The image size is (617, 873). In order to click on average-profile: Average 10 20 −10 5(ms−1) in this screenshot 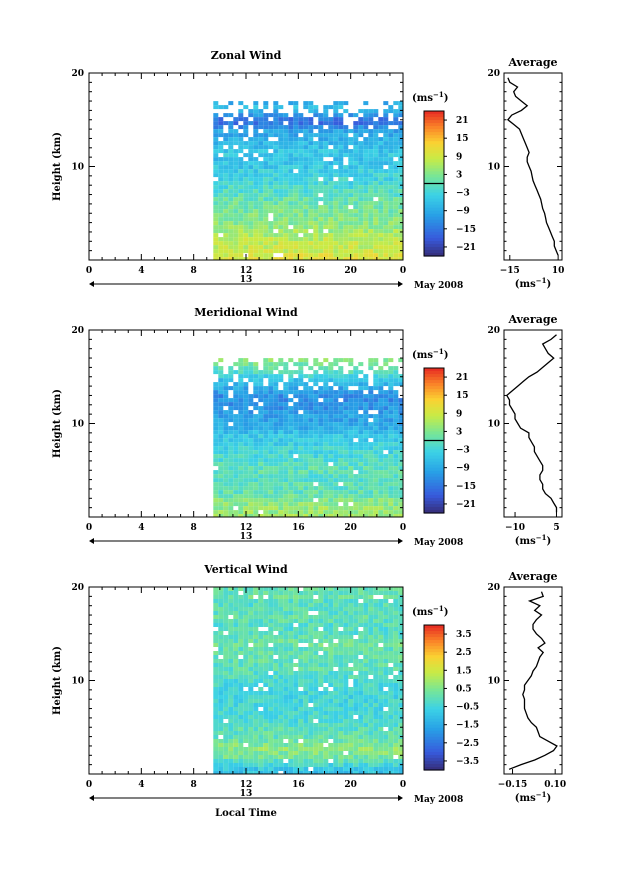, I will do `click(525, 430)`.